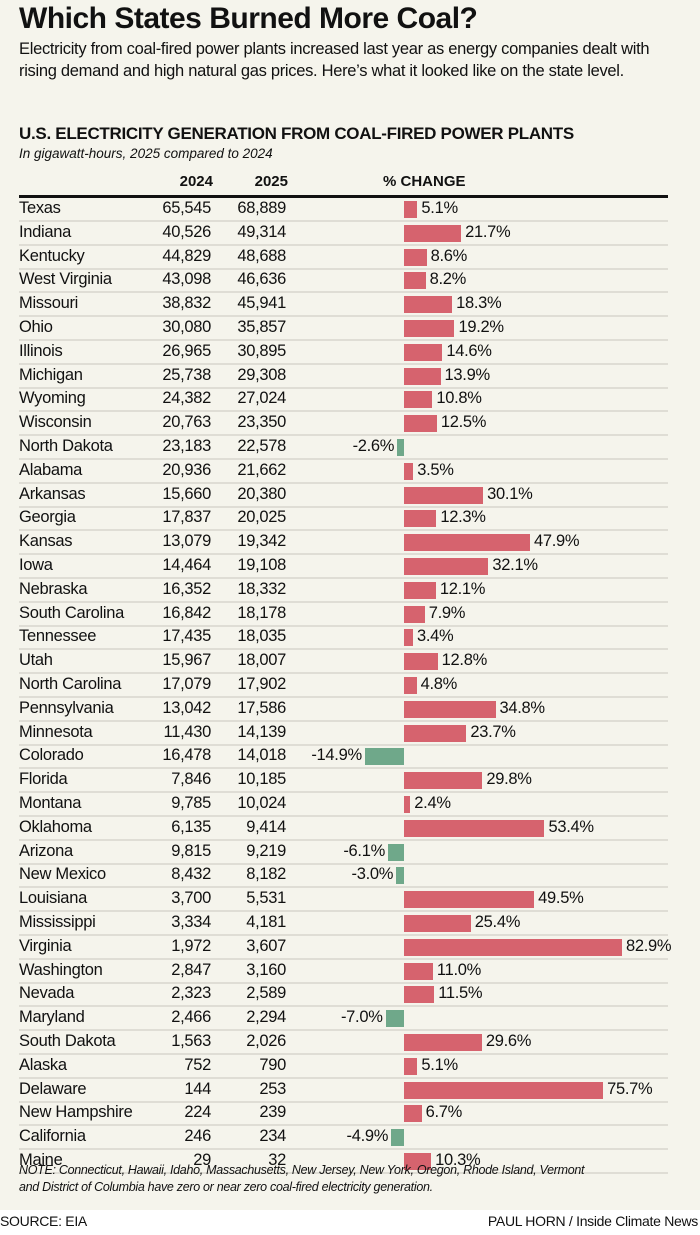  Describe the element at coordinates (493, 731) in the screenshot. I see `pct-change-label: 23.7%` at that location.